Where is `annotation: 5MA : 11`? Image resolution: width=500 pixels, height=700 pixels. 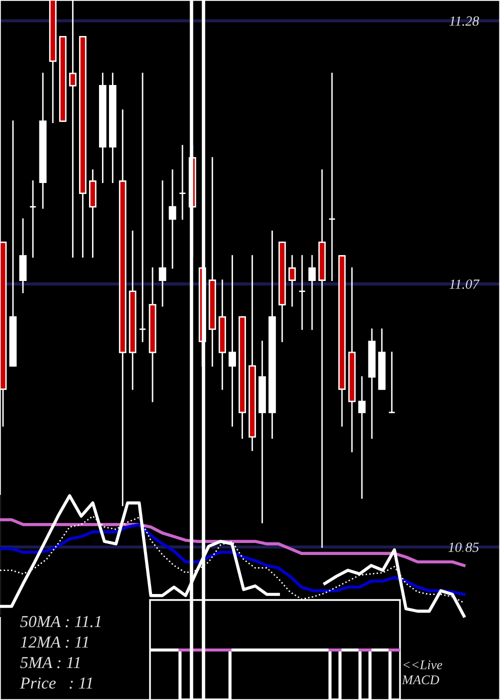 annotation: 5MA : 11 is located at coordinates (50, 662).